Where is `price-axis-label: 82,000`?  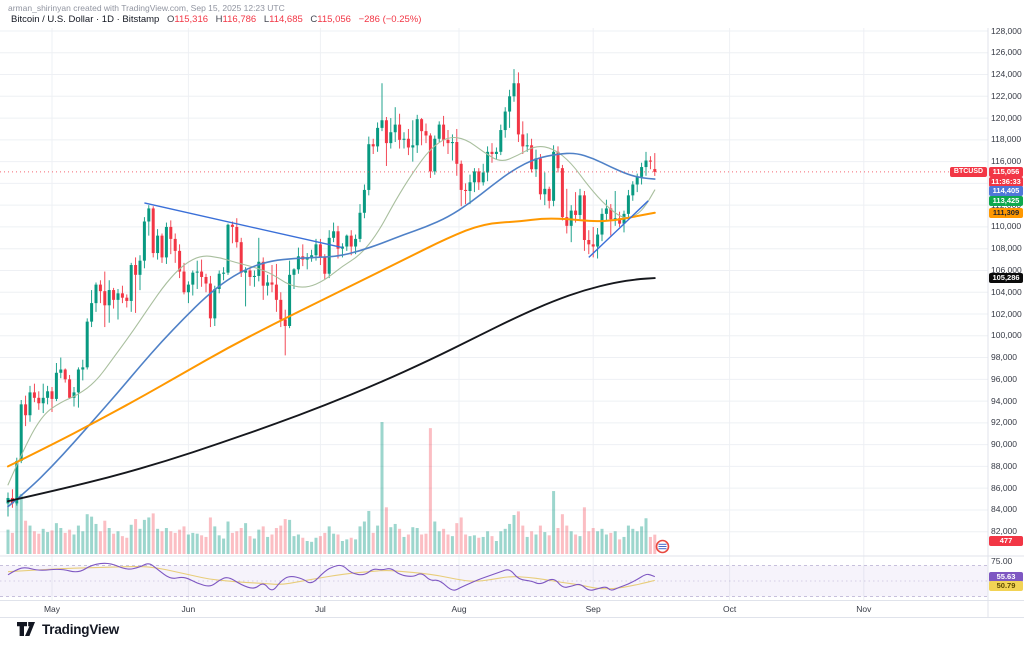
price-axis-label: 82,000 is located at coordinates (1004, 531).